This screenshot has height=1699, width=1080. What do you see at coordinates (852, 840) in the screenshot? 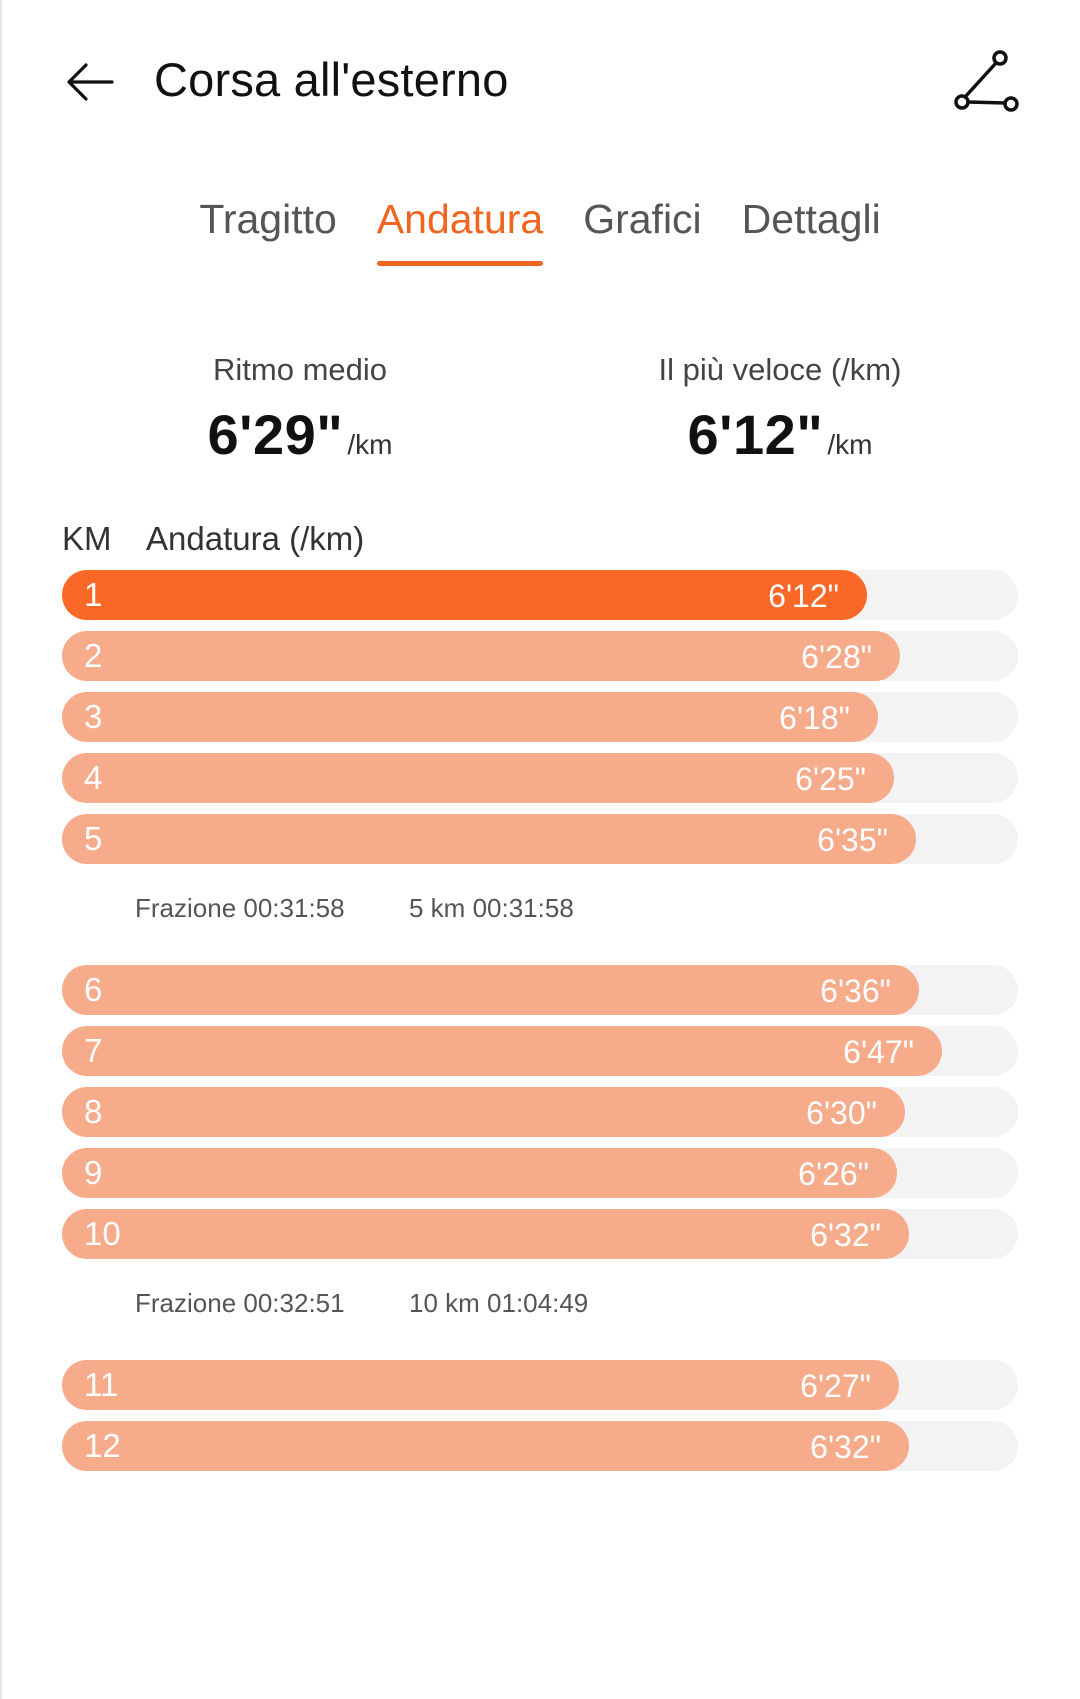
I see `pace-value: 6'35"` at bounding box center [852, 840].